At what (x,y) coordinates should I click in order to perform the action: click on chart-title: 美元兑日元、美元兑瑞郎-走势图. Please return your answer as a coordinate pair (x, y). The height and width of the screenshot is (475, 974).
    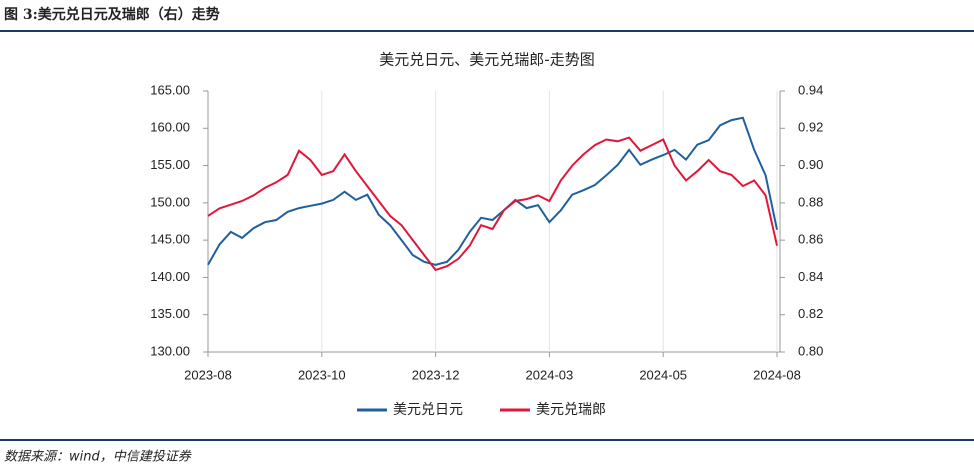
    Looking at the image, I should click on (486, 60).